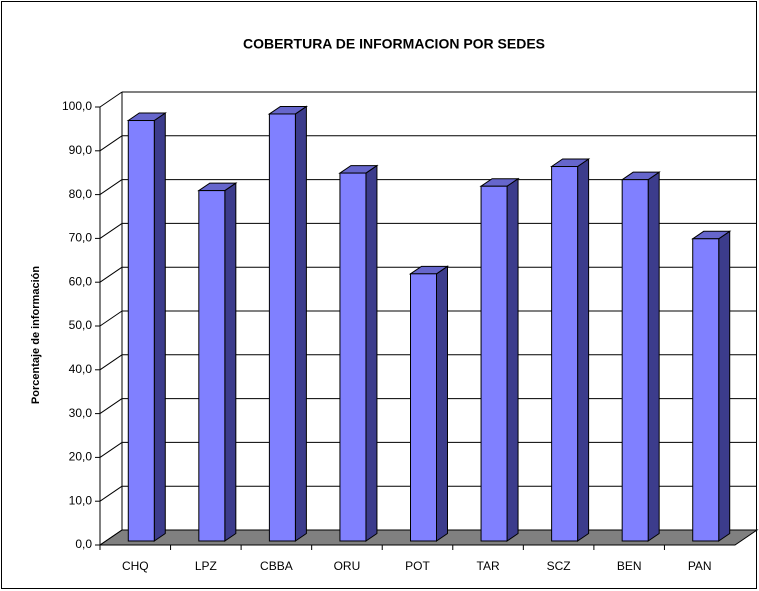 The image size is (759, 591). I want to click on y-tick-label: 40,0, so click(81, 369).